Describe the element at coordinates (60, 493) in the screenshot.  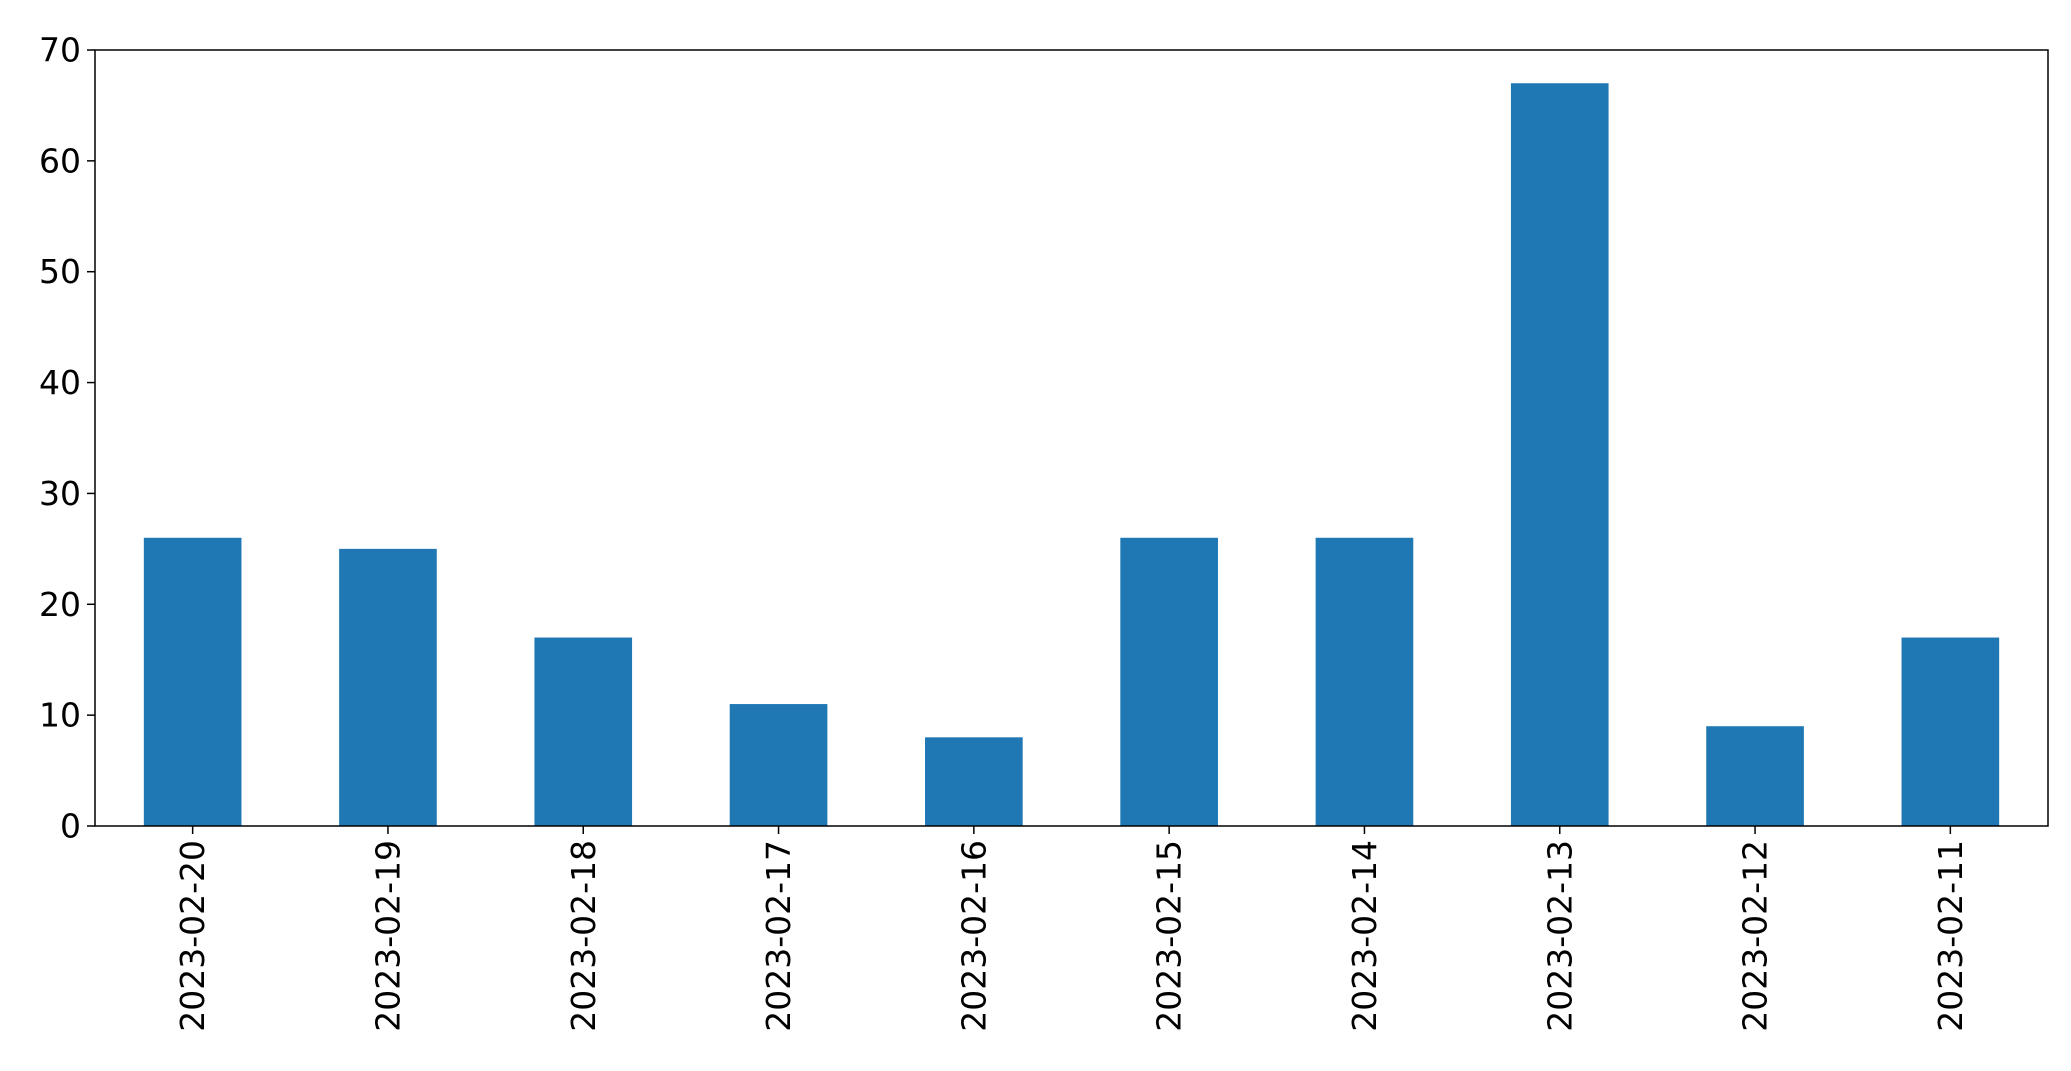
I see `y-tick-label: 30` at that location.